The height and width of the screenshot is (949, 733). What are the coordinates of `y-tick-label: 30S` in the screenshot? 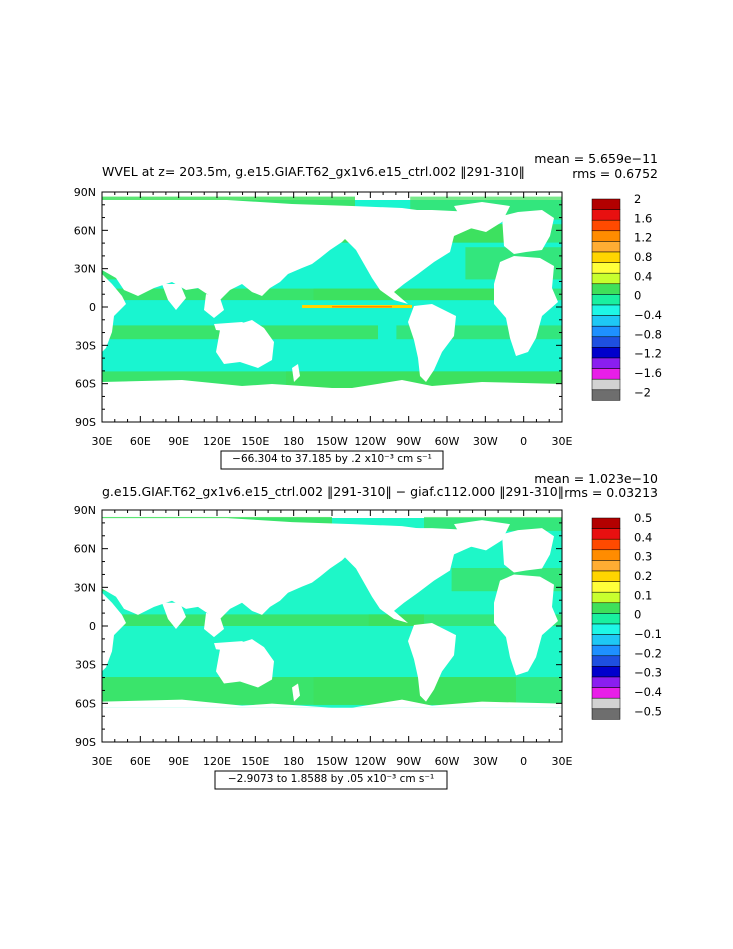 It's located at (85, 665).